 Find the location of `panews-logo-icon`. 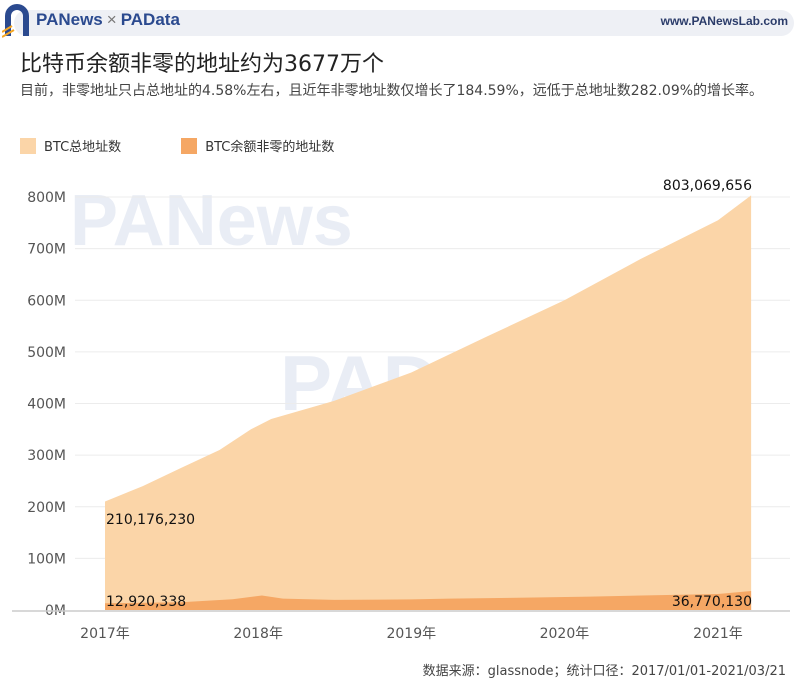

panews-logo-icon is located at coordinates (15, 21).